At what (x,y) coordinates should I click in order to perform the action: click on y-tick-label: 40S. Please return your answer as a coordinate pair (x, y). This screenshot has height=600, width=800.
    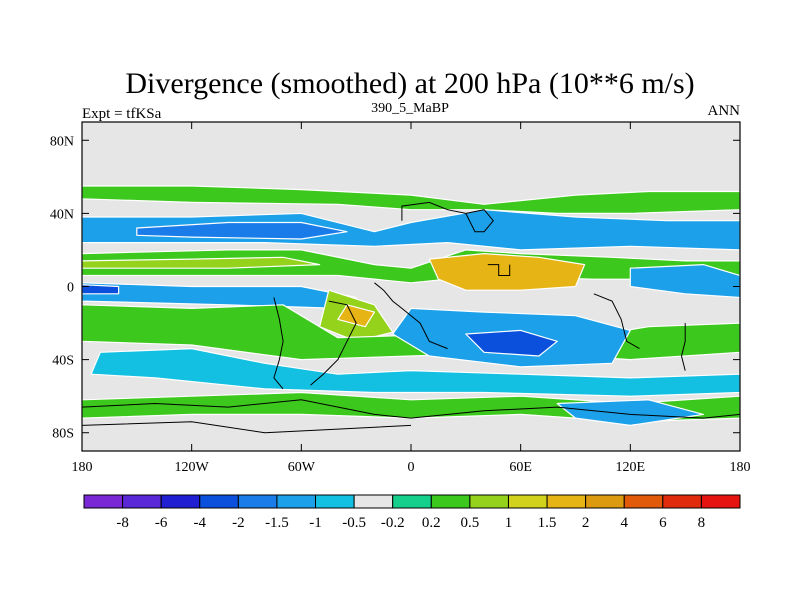
    Looking at the image, I should click on (63, 361).